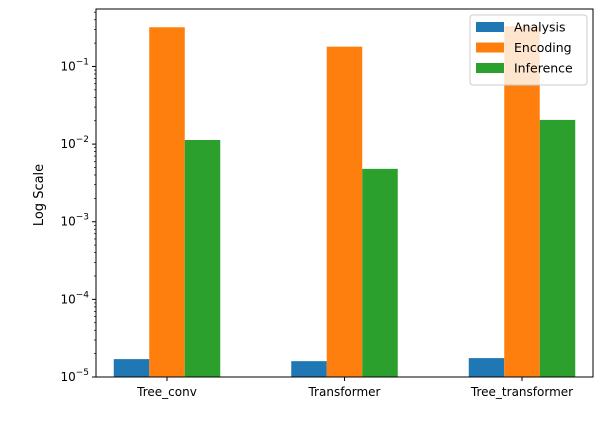 The height and width of the screenshot is (421, 604). What do you see at coordinates (39, 195) in the screenshot?
I see `y-axis-label: Log Scale` at bounding box center [39, 195].